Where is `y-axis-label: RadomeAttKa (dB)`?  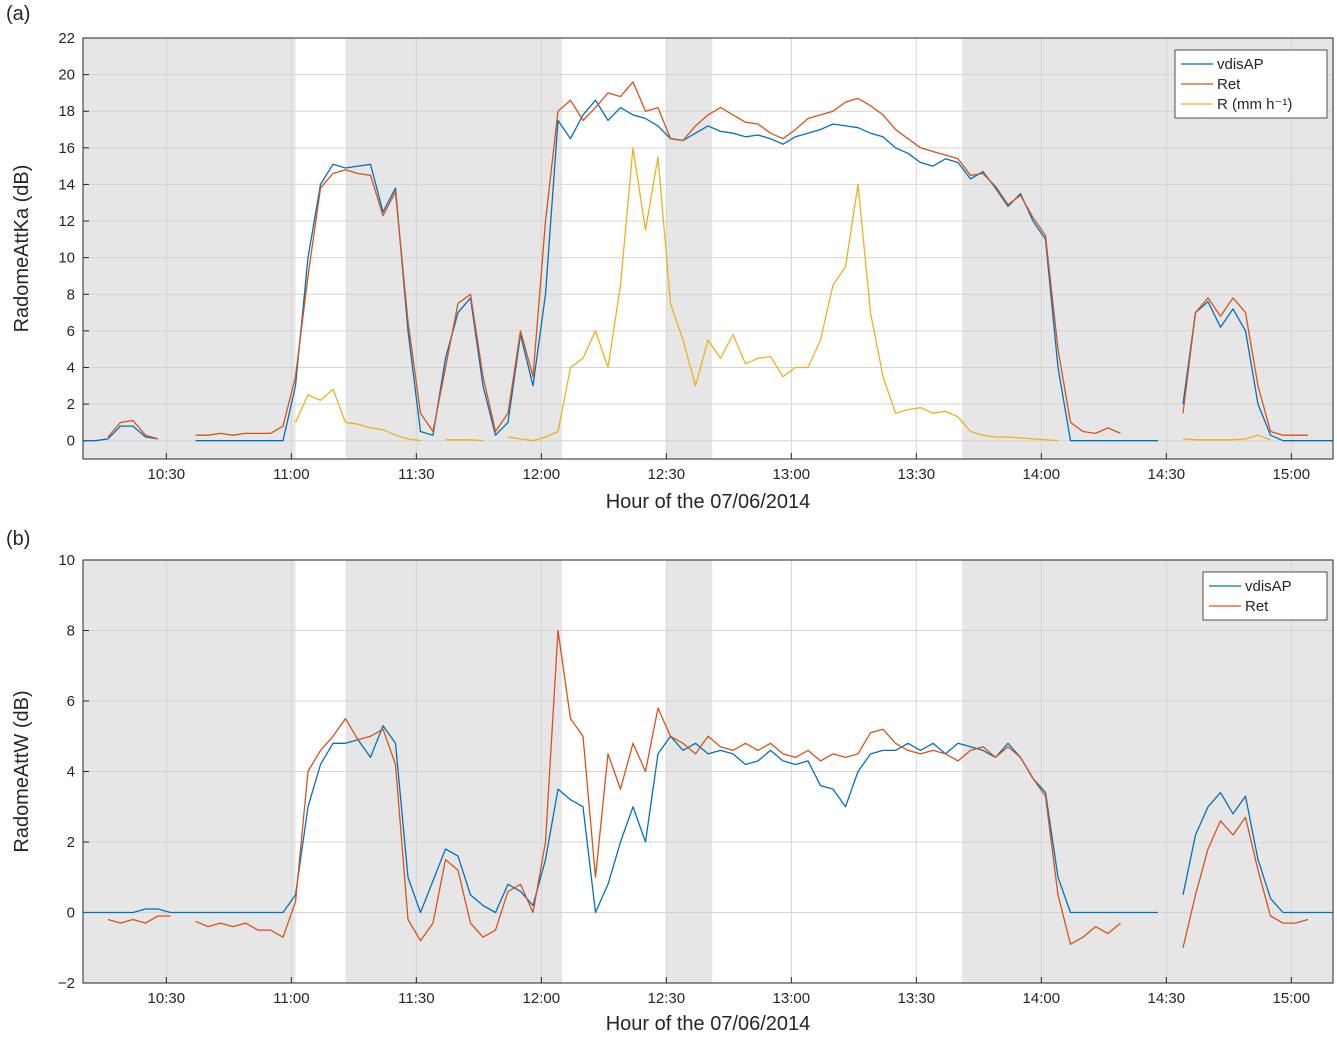 y-axis-label: RadomeAttKa (dB) is located at coordinates (22, 249).